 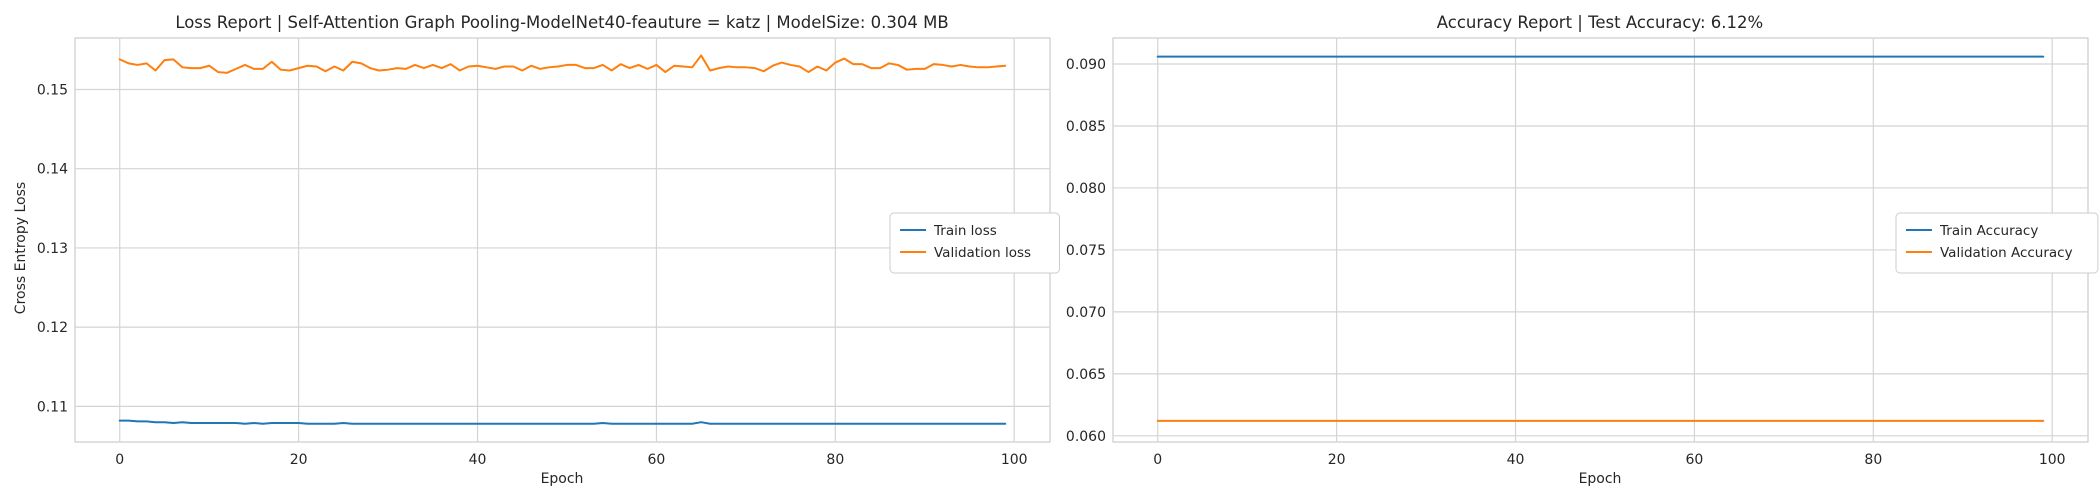 What do you see at coordinates (299, 460) in the screenshot?
I see `loss-x-tick-label: 20` at bounding box center [299, 460].